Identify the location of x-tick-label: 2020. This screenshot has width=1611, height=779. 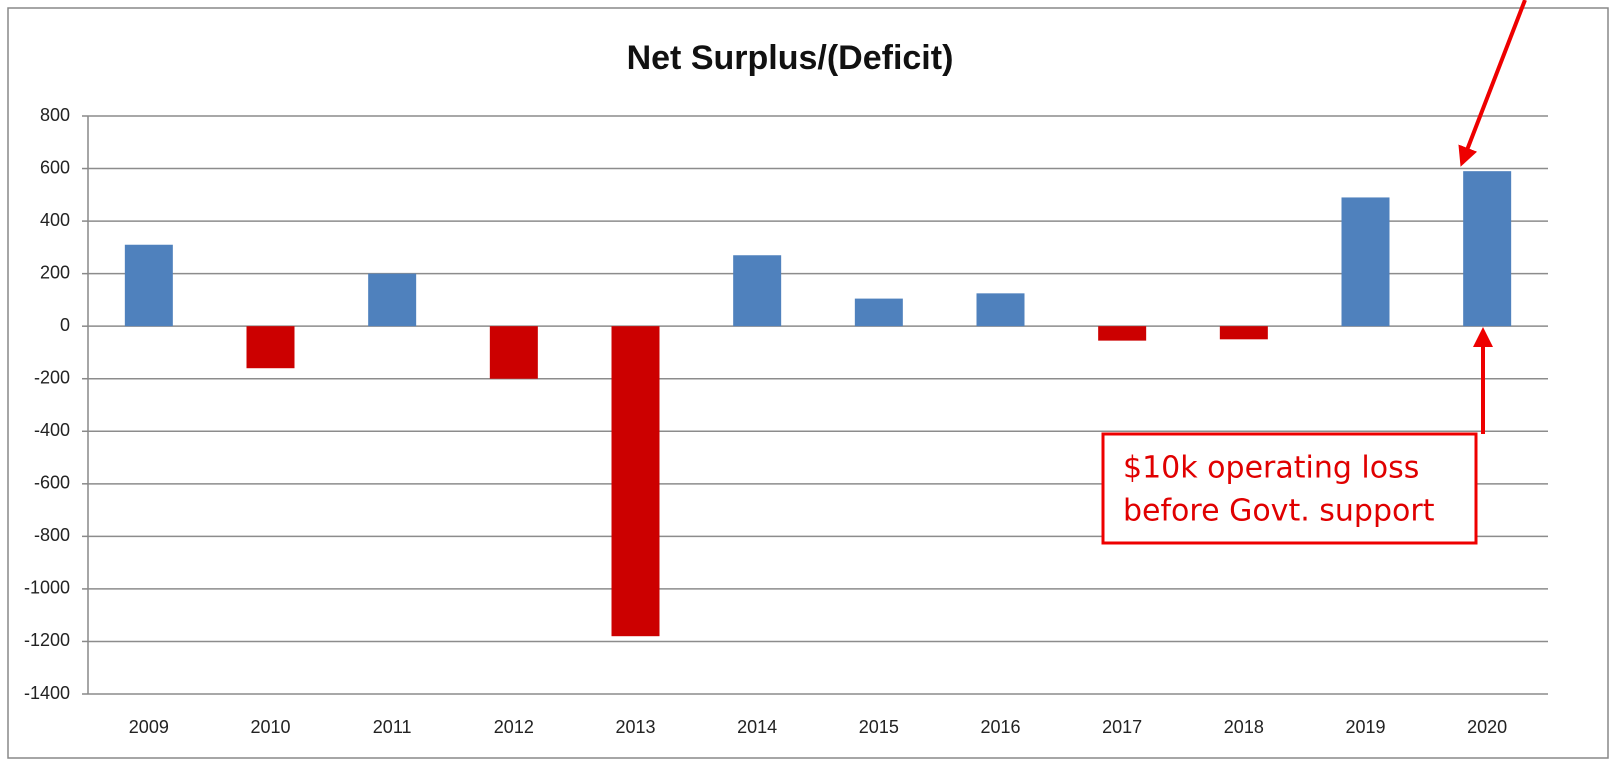
(1487, 727).